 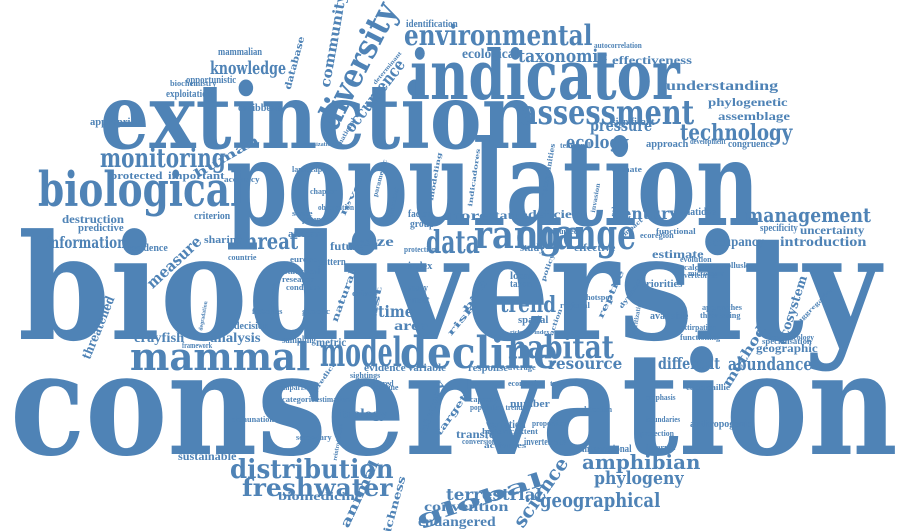 What do you see at coordinates (689, 363) in the screenshot?
I see `word: different` at bounding box center [689, 363].